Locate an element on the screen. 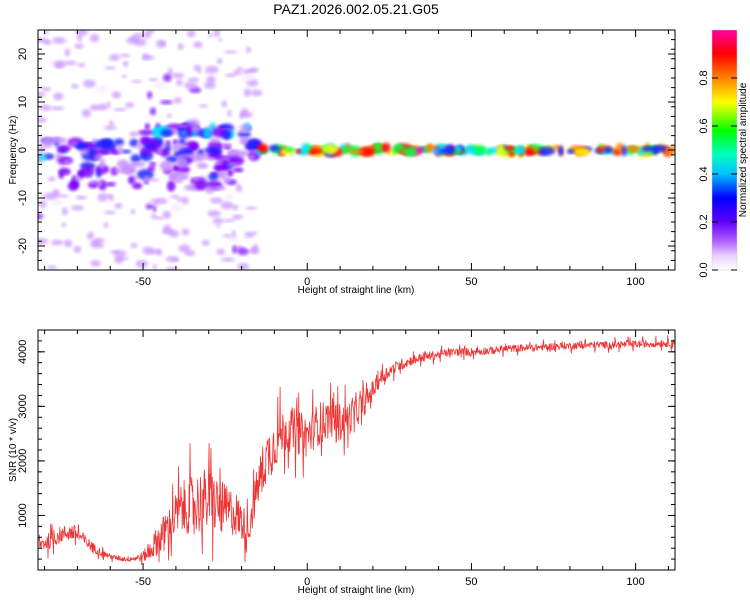  spectrogram-y-tick-label: 0 is located at coordinates (23, 150).